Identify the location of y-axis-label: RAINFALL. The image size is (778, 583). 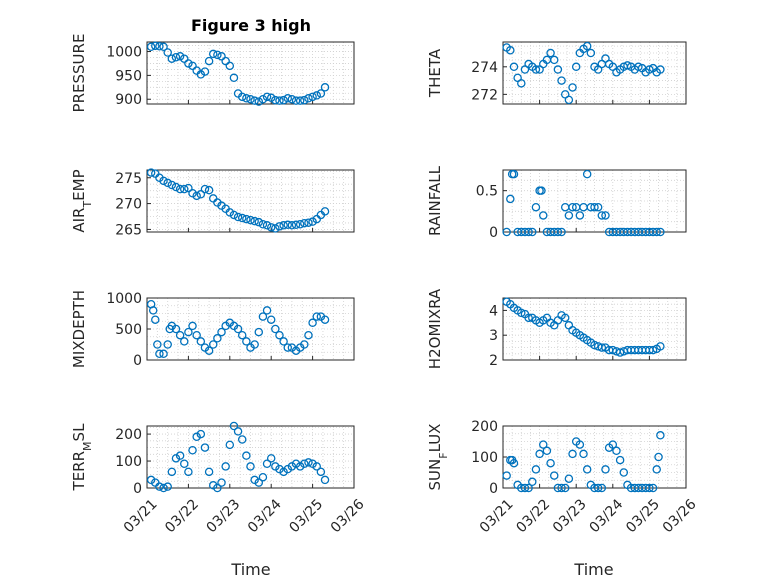
(435, 200).